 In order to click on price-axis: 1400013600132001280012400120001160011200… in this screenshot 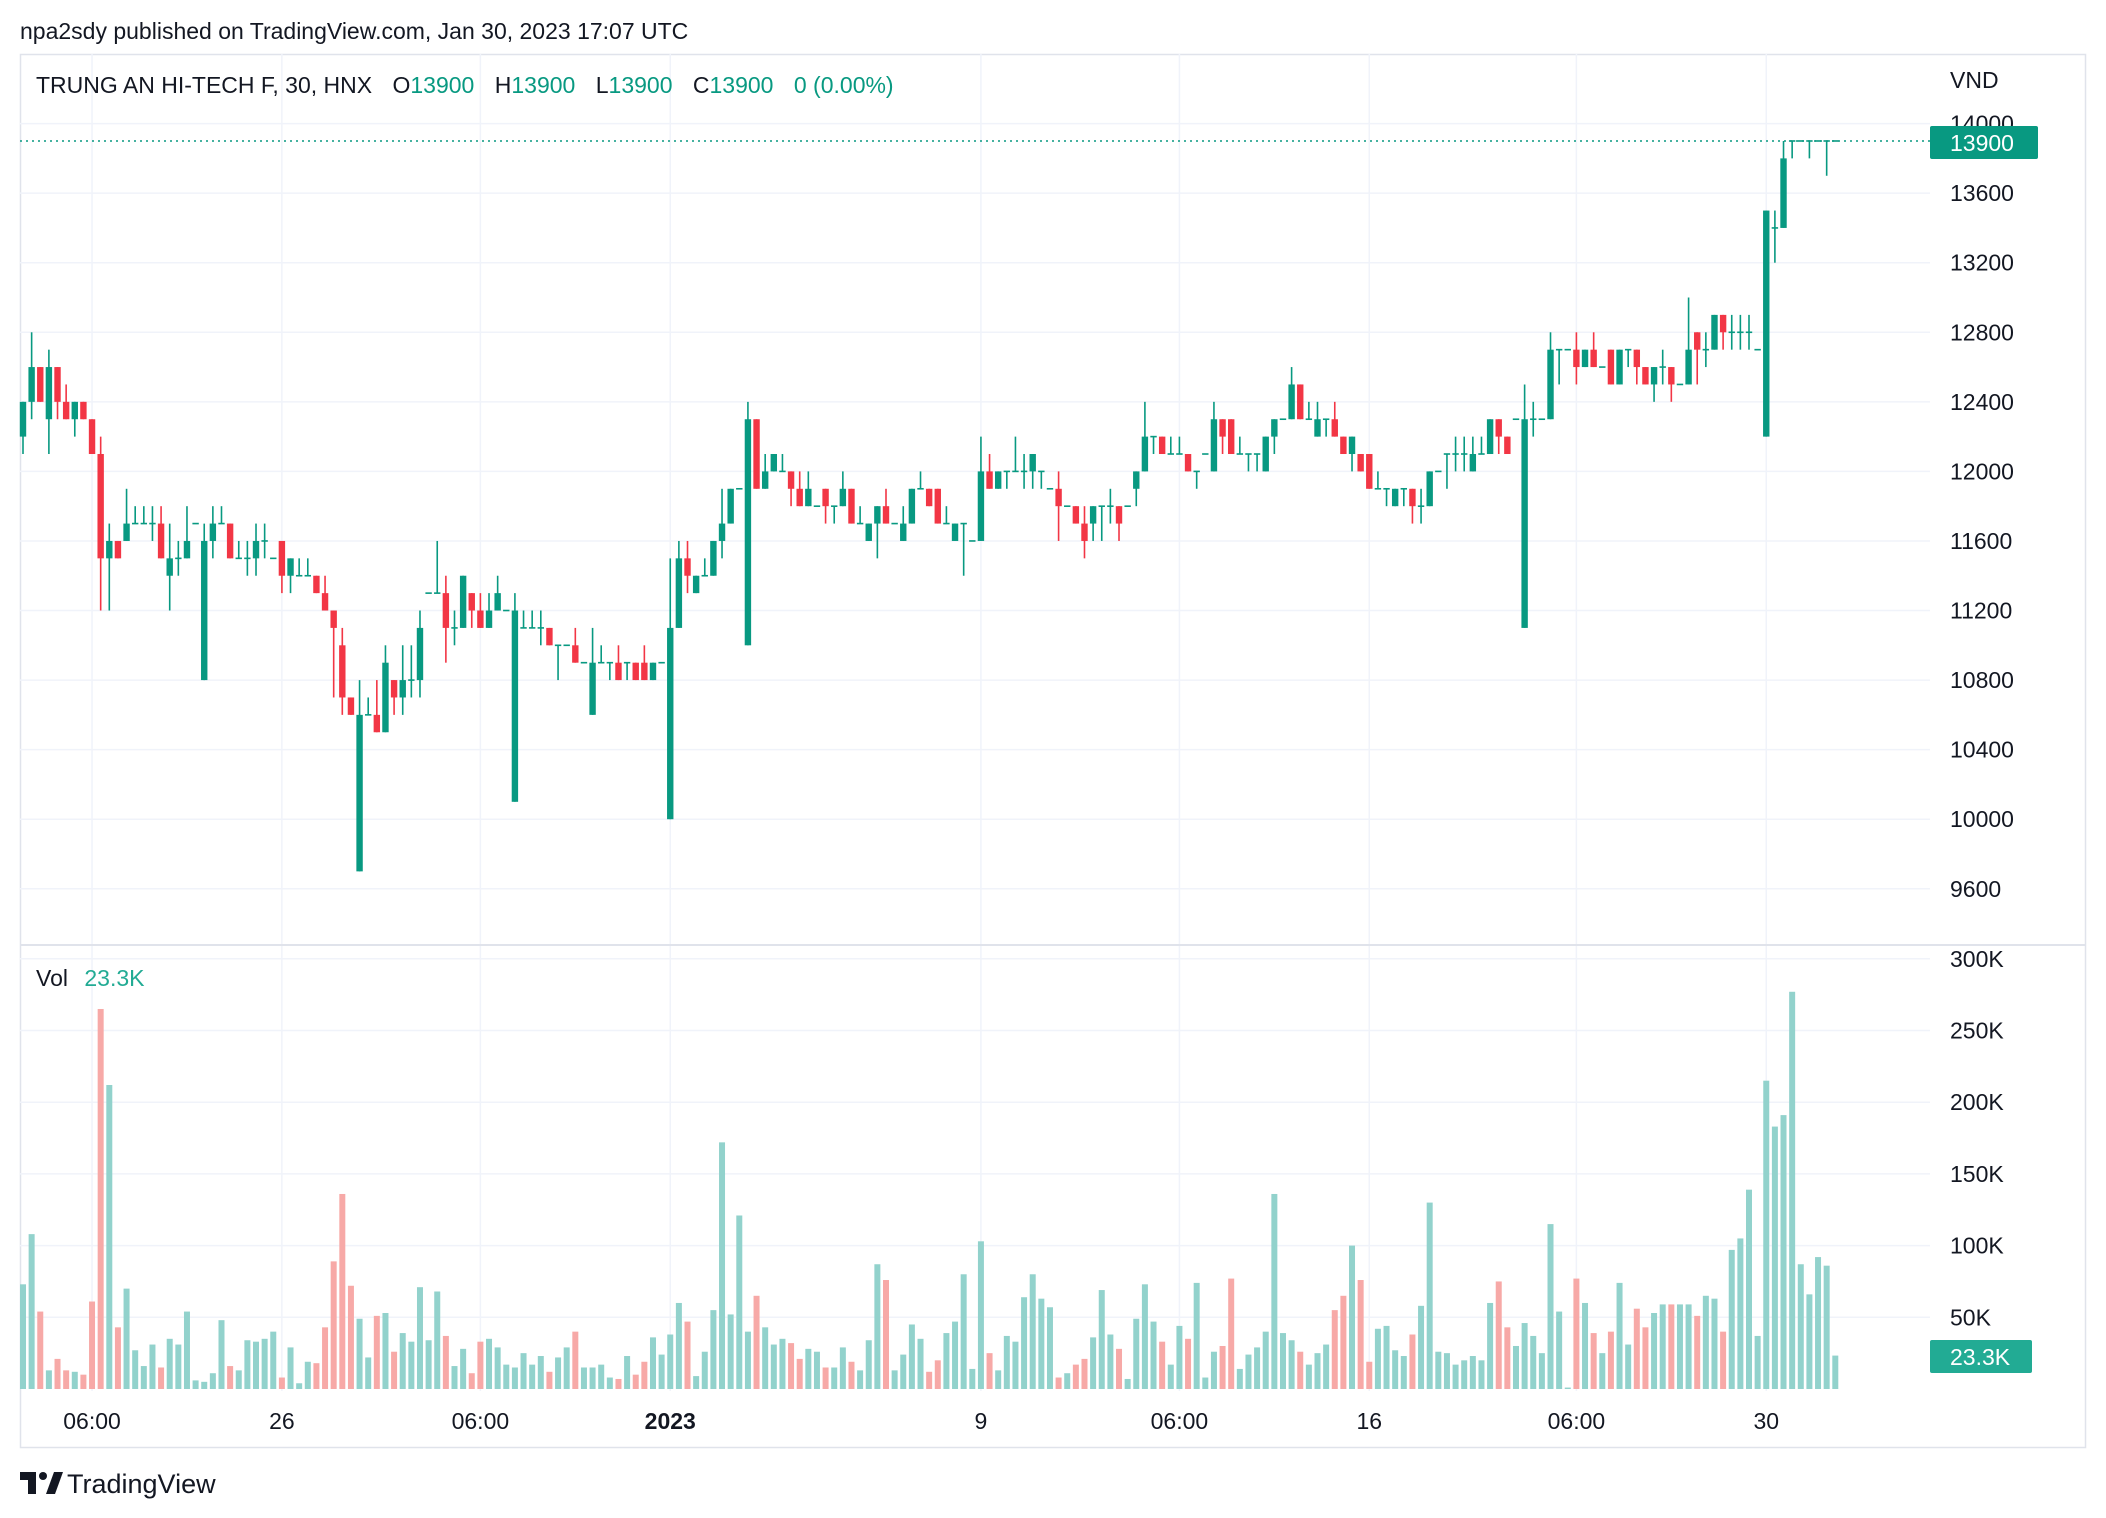, I will do `click(1982, 506)`.